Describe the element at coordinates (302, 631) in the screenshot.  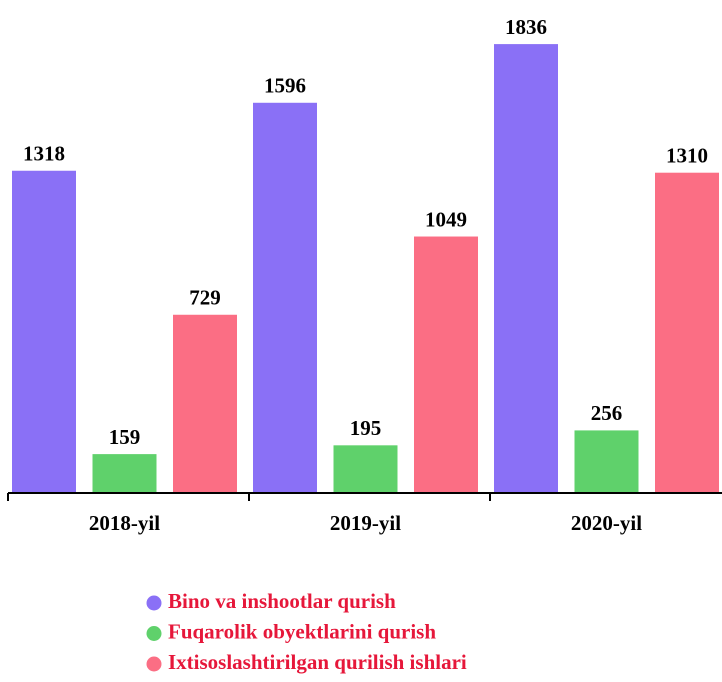
I see `legend-label: Fuqarolik obyektlarini qurish` at that location.